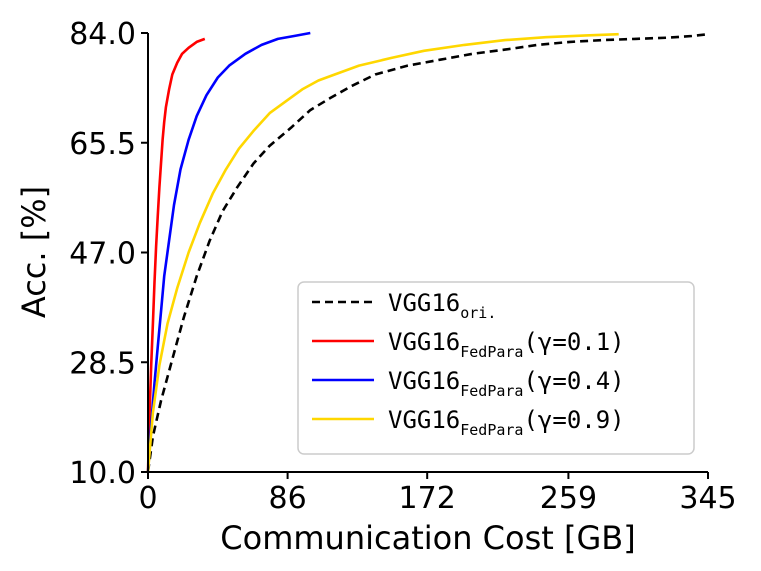 The height and width of the screenshot is (571, 761). I want to click on x-tick-label: 172, so click(427, 498).